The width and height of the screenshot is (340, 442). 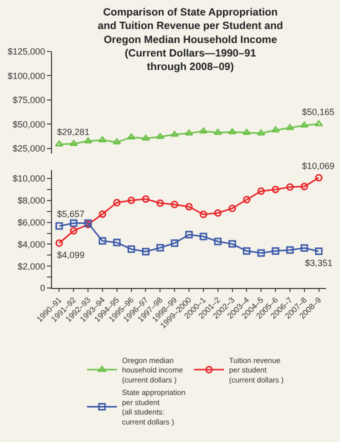 What do you see at coordinates (29, 100) in the screenshot?
I see `y-tick-label: $75,000` at bounding box center [29, 100].